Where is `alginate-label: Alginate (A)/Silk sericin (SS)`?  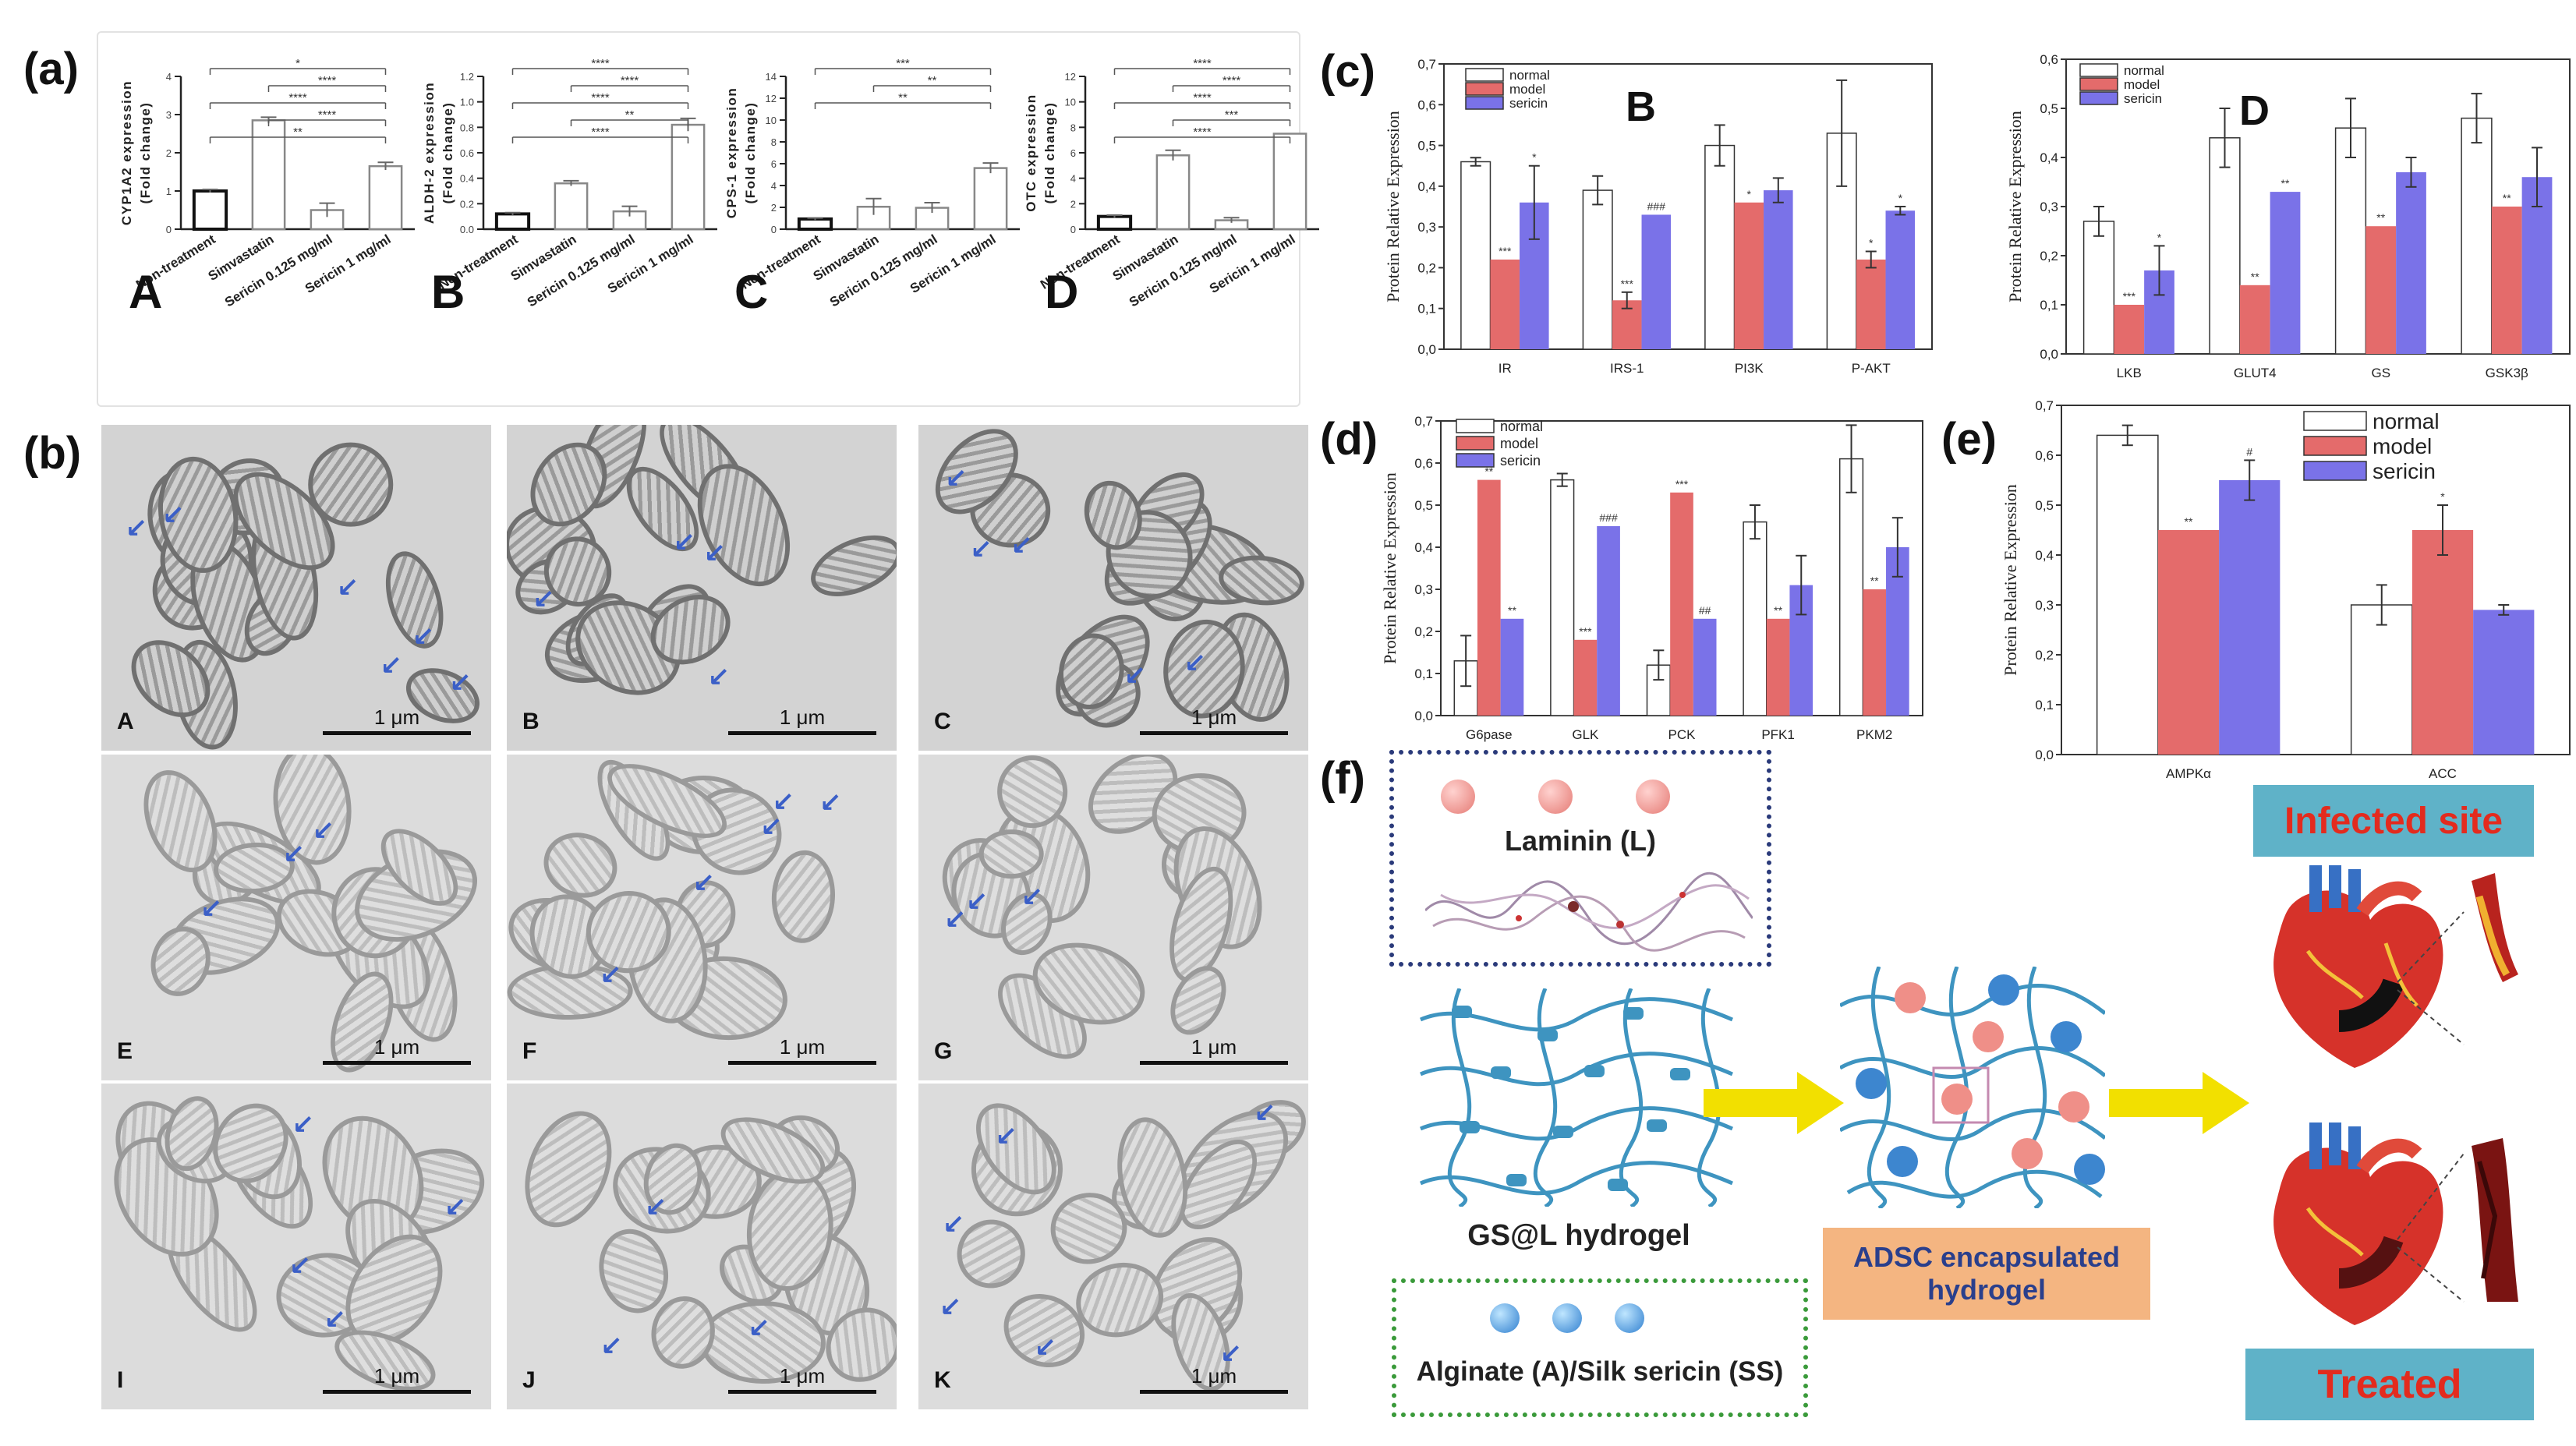 alginate-label: Alginate (A)/Silk sericin (SS) is located at coordinates (1600, 1371).